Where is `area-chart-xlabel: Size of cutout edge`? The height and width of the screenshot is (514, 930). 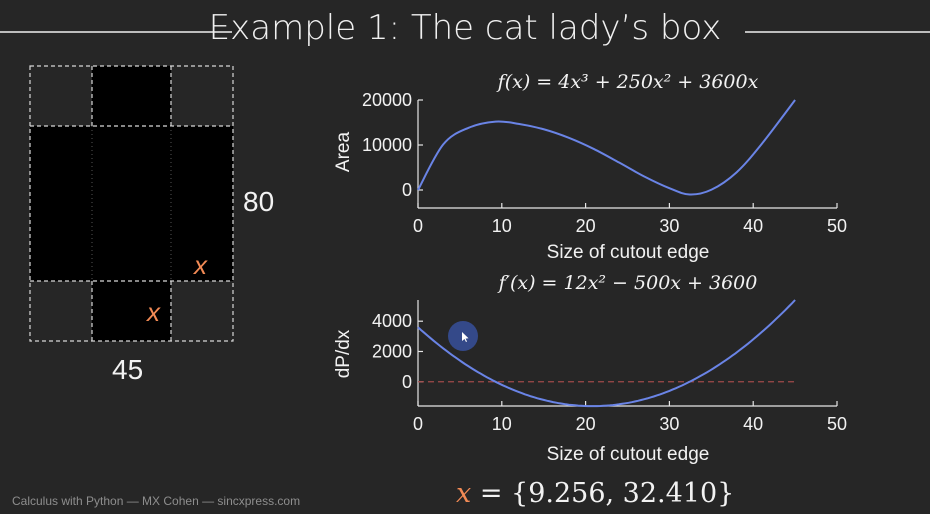
area-chart-xlabel: Size of cutout edge is located at coordinates (628, 252).